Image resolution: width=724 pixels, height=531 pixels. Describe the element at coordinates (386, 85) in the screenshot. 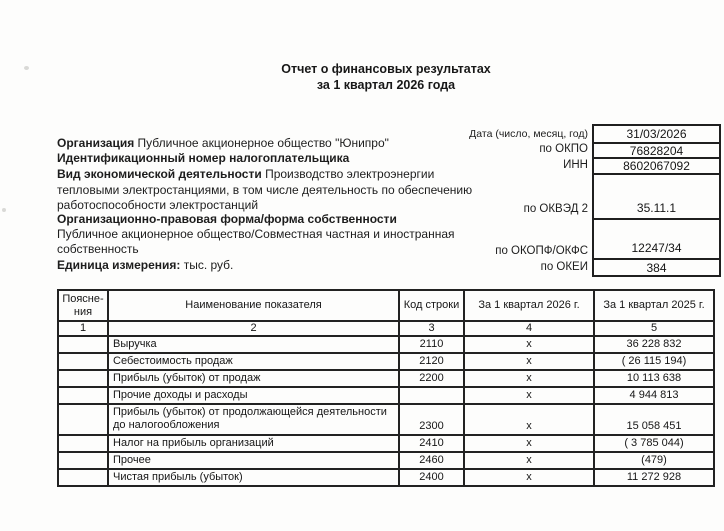

I see `title-line-2: за 1 квартал 2026 года` at that location.